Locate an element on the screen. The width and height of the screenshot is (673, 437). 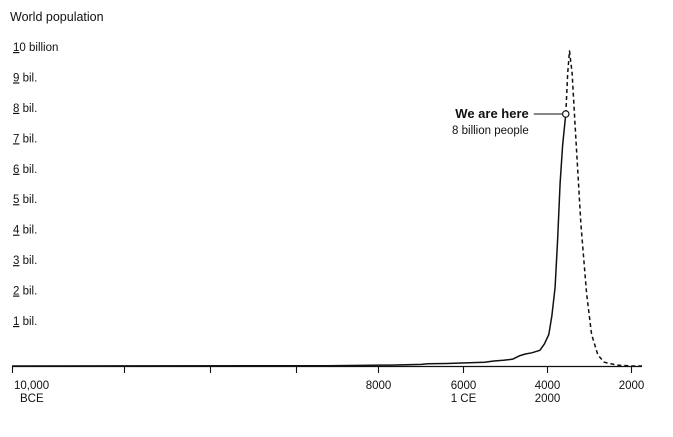
y-tick-label: 3 bil. is located at coordinates (25, 261).